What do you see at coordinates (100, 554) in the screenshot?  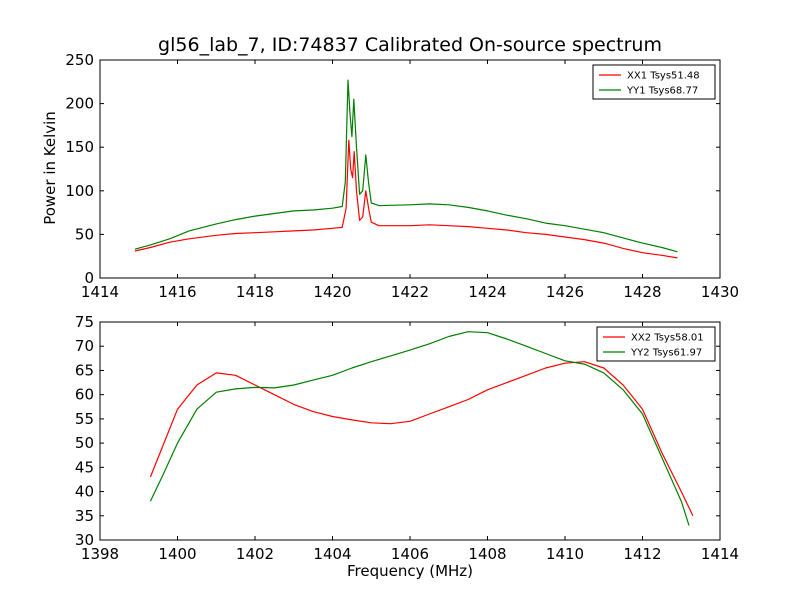 I see `x-tick-label: 1398` at bounding box center [100, 554].